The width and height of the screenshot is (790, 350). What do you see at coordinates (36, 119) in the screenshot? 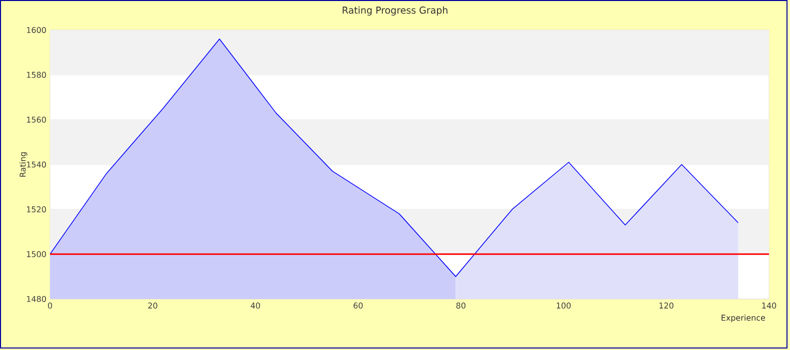
I see `y-tick-label: 1560` at bounding box center [36, 119].